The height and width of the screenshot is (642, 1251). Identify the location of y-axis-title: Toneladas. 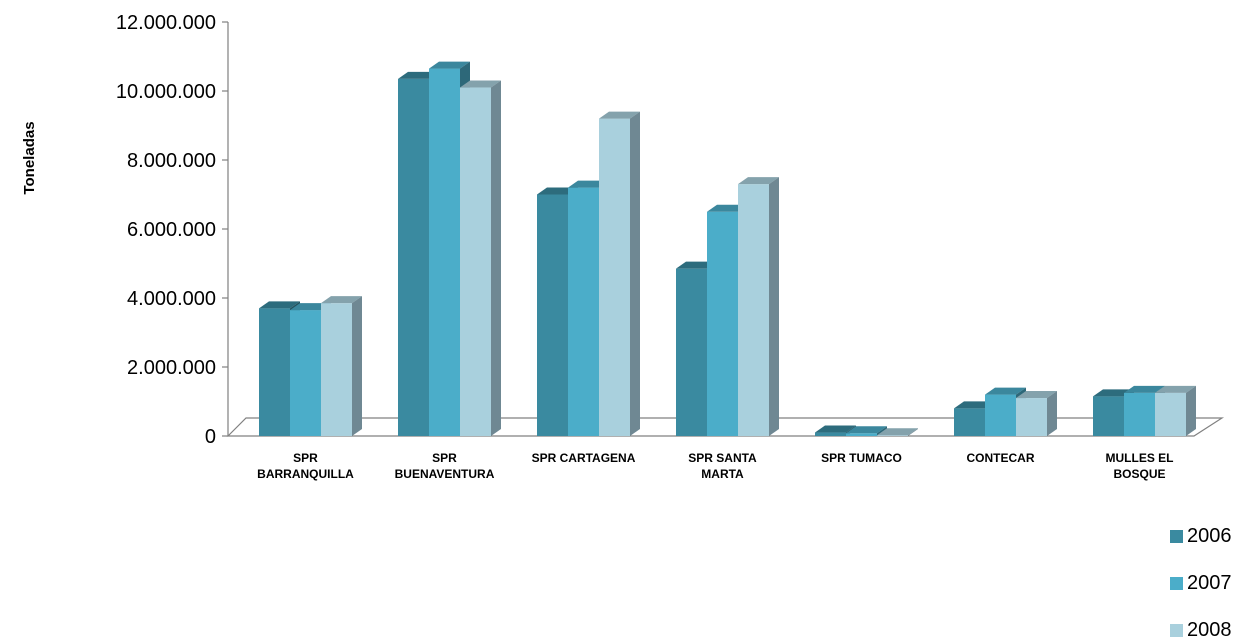
(29, 157).